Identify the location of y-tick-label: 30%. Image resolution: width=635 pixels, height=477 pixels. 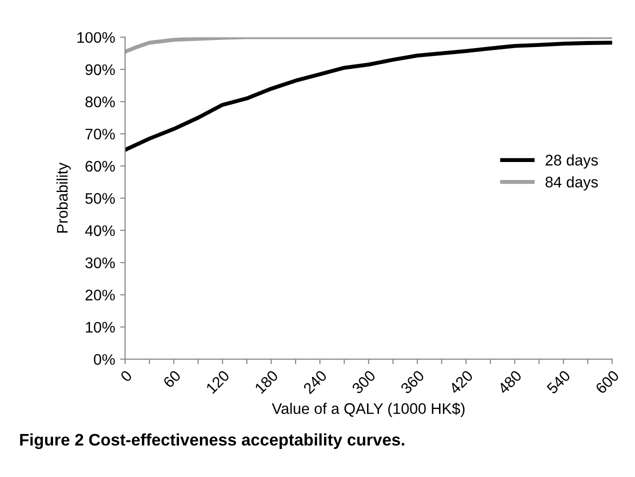
(100, 262).